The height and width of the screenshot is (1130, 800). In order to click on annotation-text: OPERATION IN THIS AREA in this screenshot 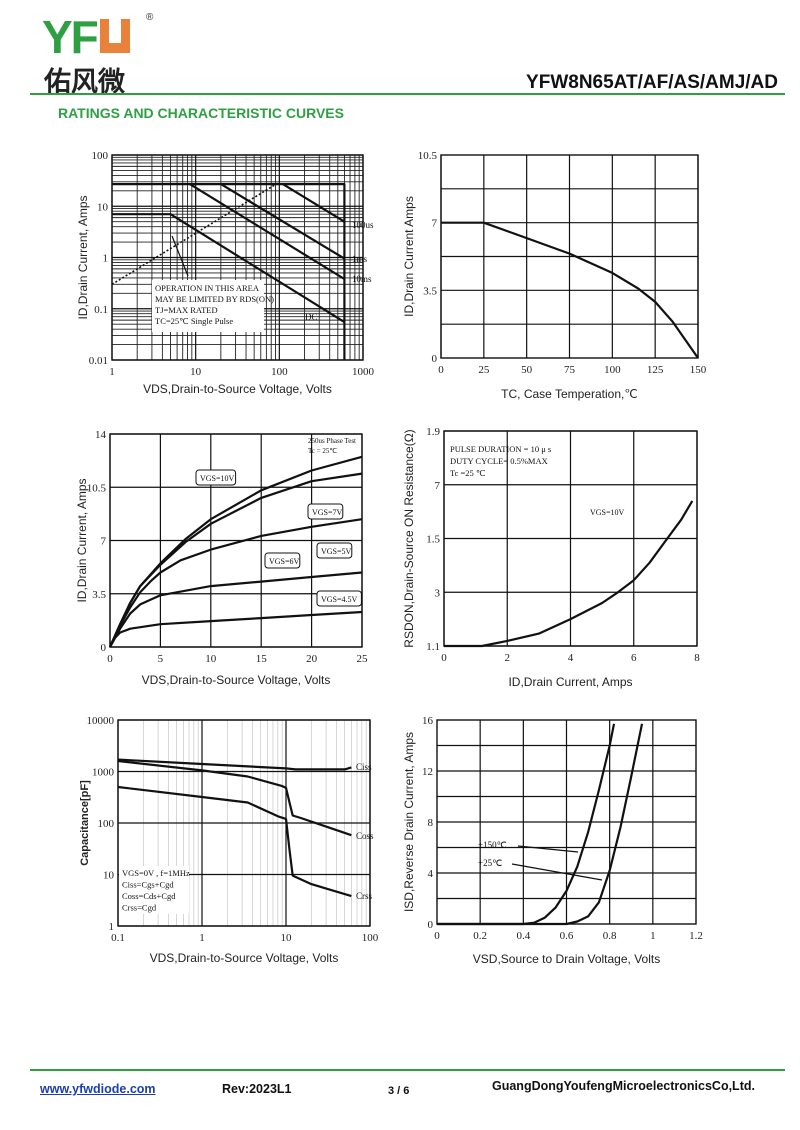, I will do `click(207, 288)`.